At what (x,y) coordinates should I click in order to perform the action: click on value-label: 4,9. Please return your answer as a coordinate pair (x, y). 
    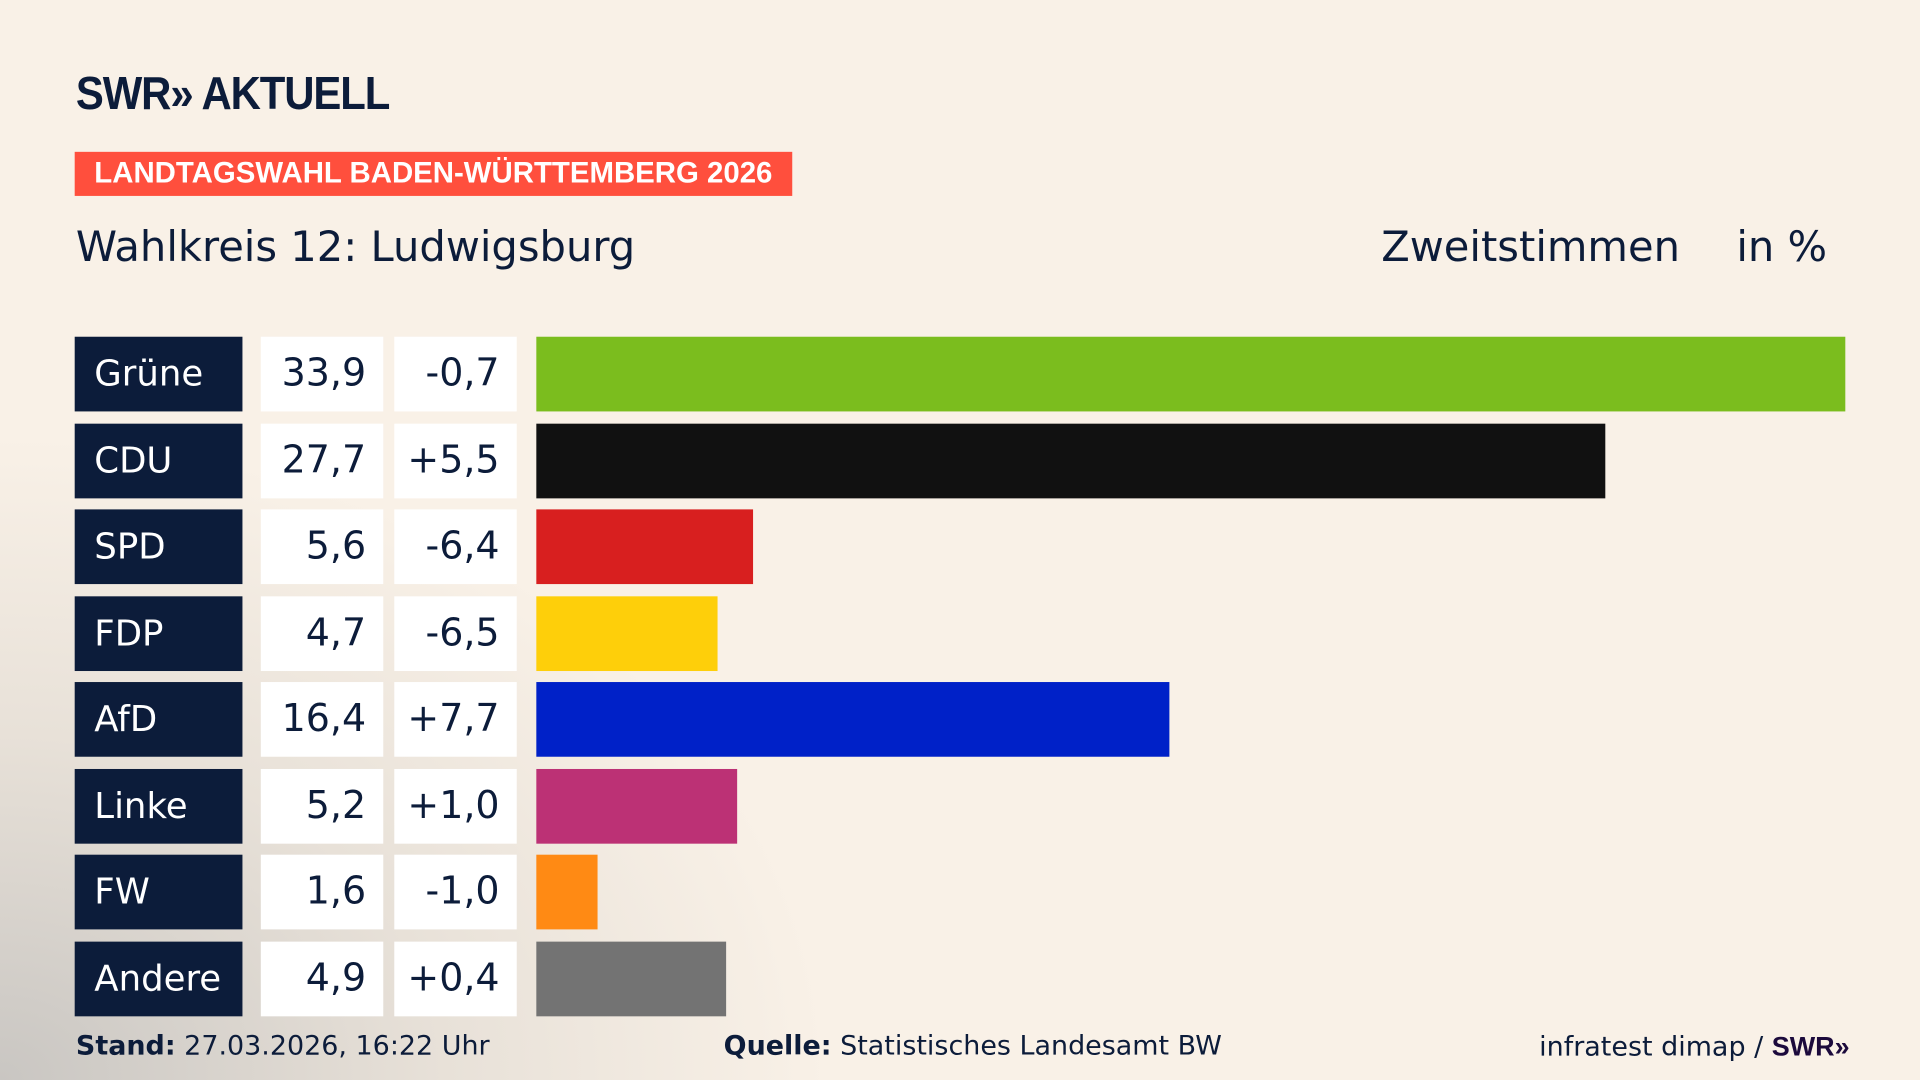
    Looking at the image, I should click on (322, 978).